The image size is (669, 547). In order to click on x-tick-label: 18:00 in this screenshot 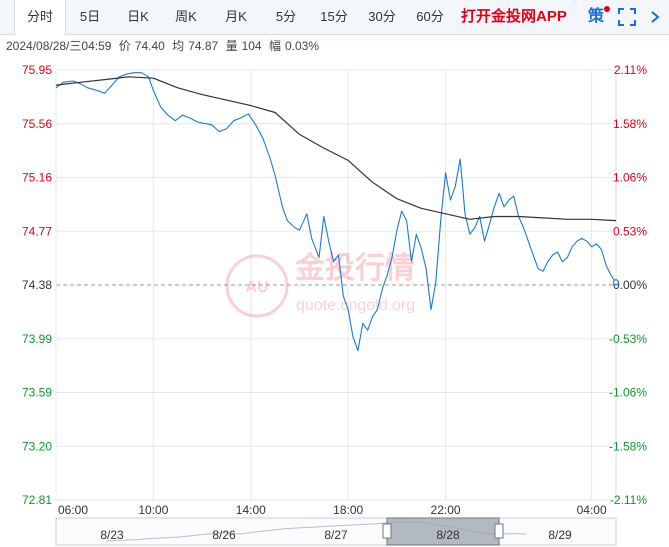, I will do `click(348, 510)`.